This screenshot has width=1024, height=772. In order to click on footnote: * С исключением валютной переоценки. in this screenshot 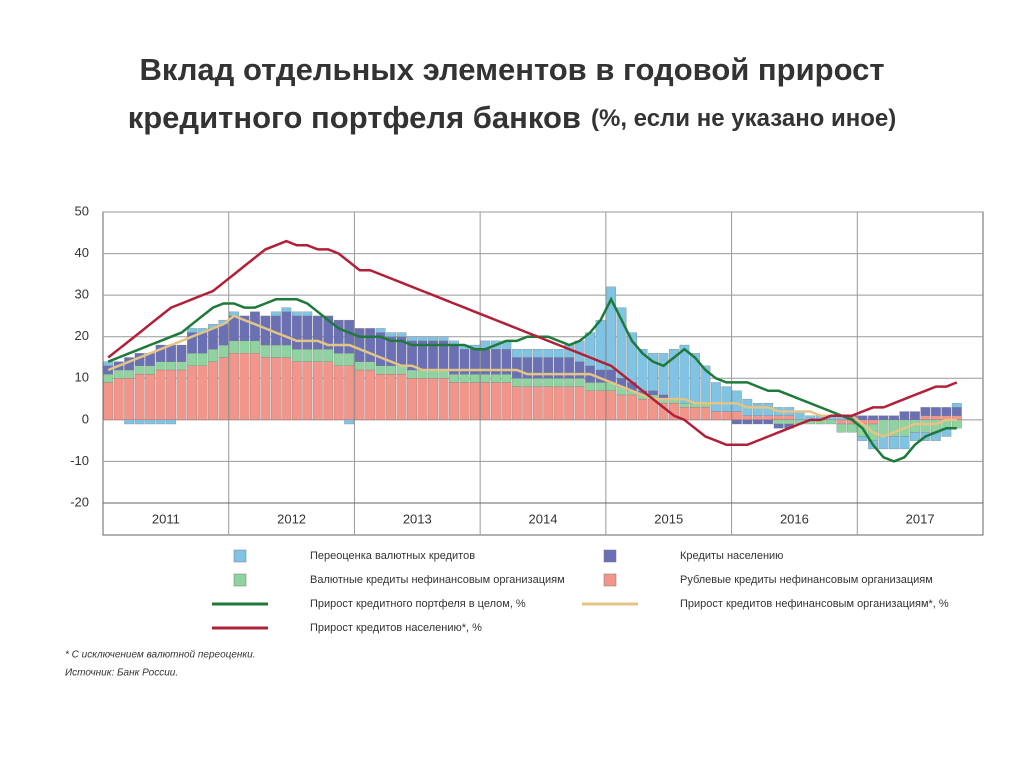, I will do `click(160, 655)`.